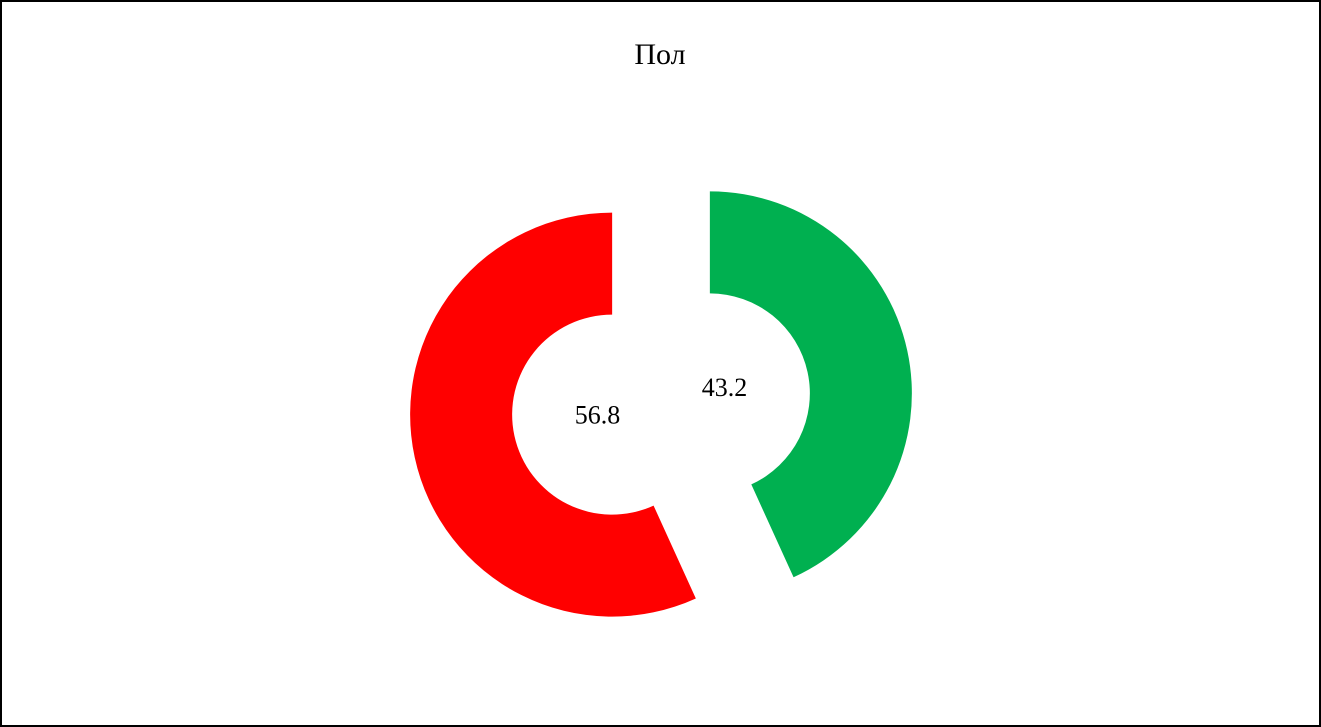  What do you see at coordinates (659, 54) in the screenshot?
I see `chart-title: Пол` at bounding box center [659, 54].